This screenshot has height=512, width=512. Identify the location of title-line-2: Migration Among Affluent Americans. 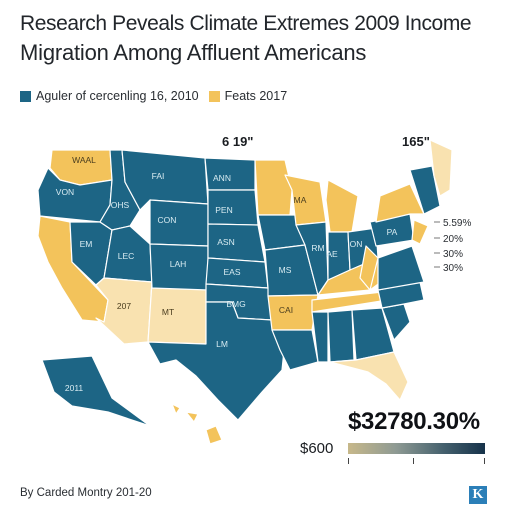
(193, 52).